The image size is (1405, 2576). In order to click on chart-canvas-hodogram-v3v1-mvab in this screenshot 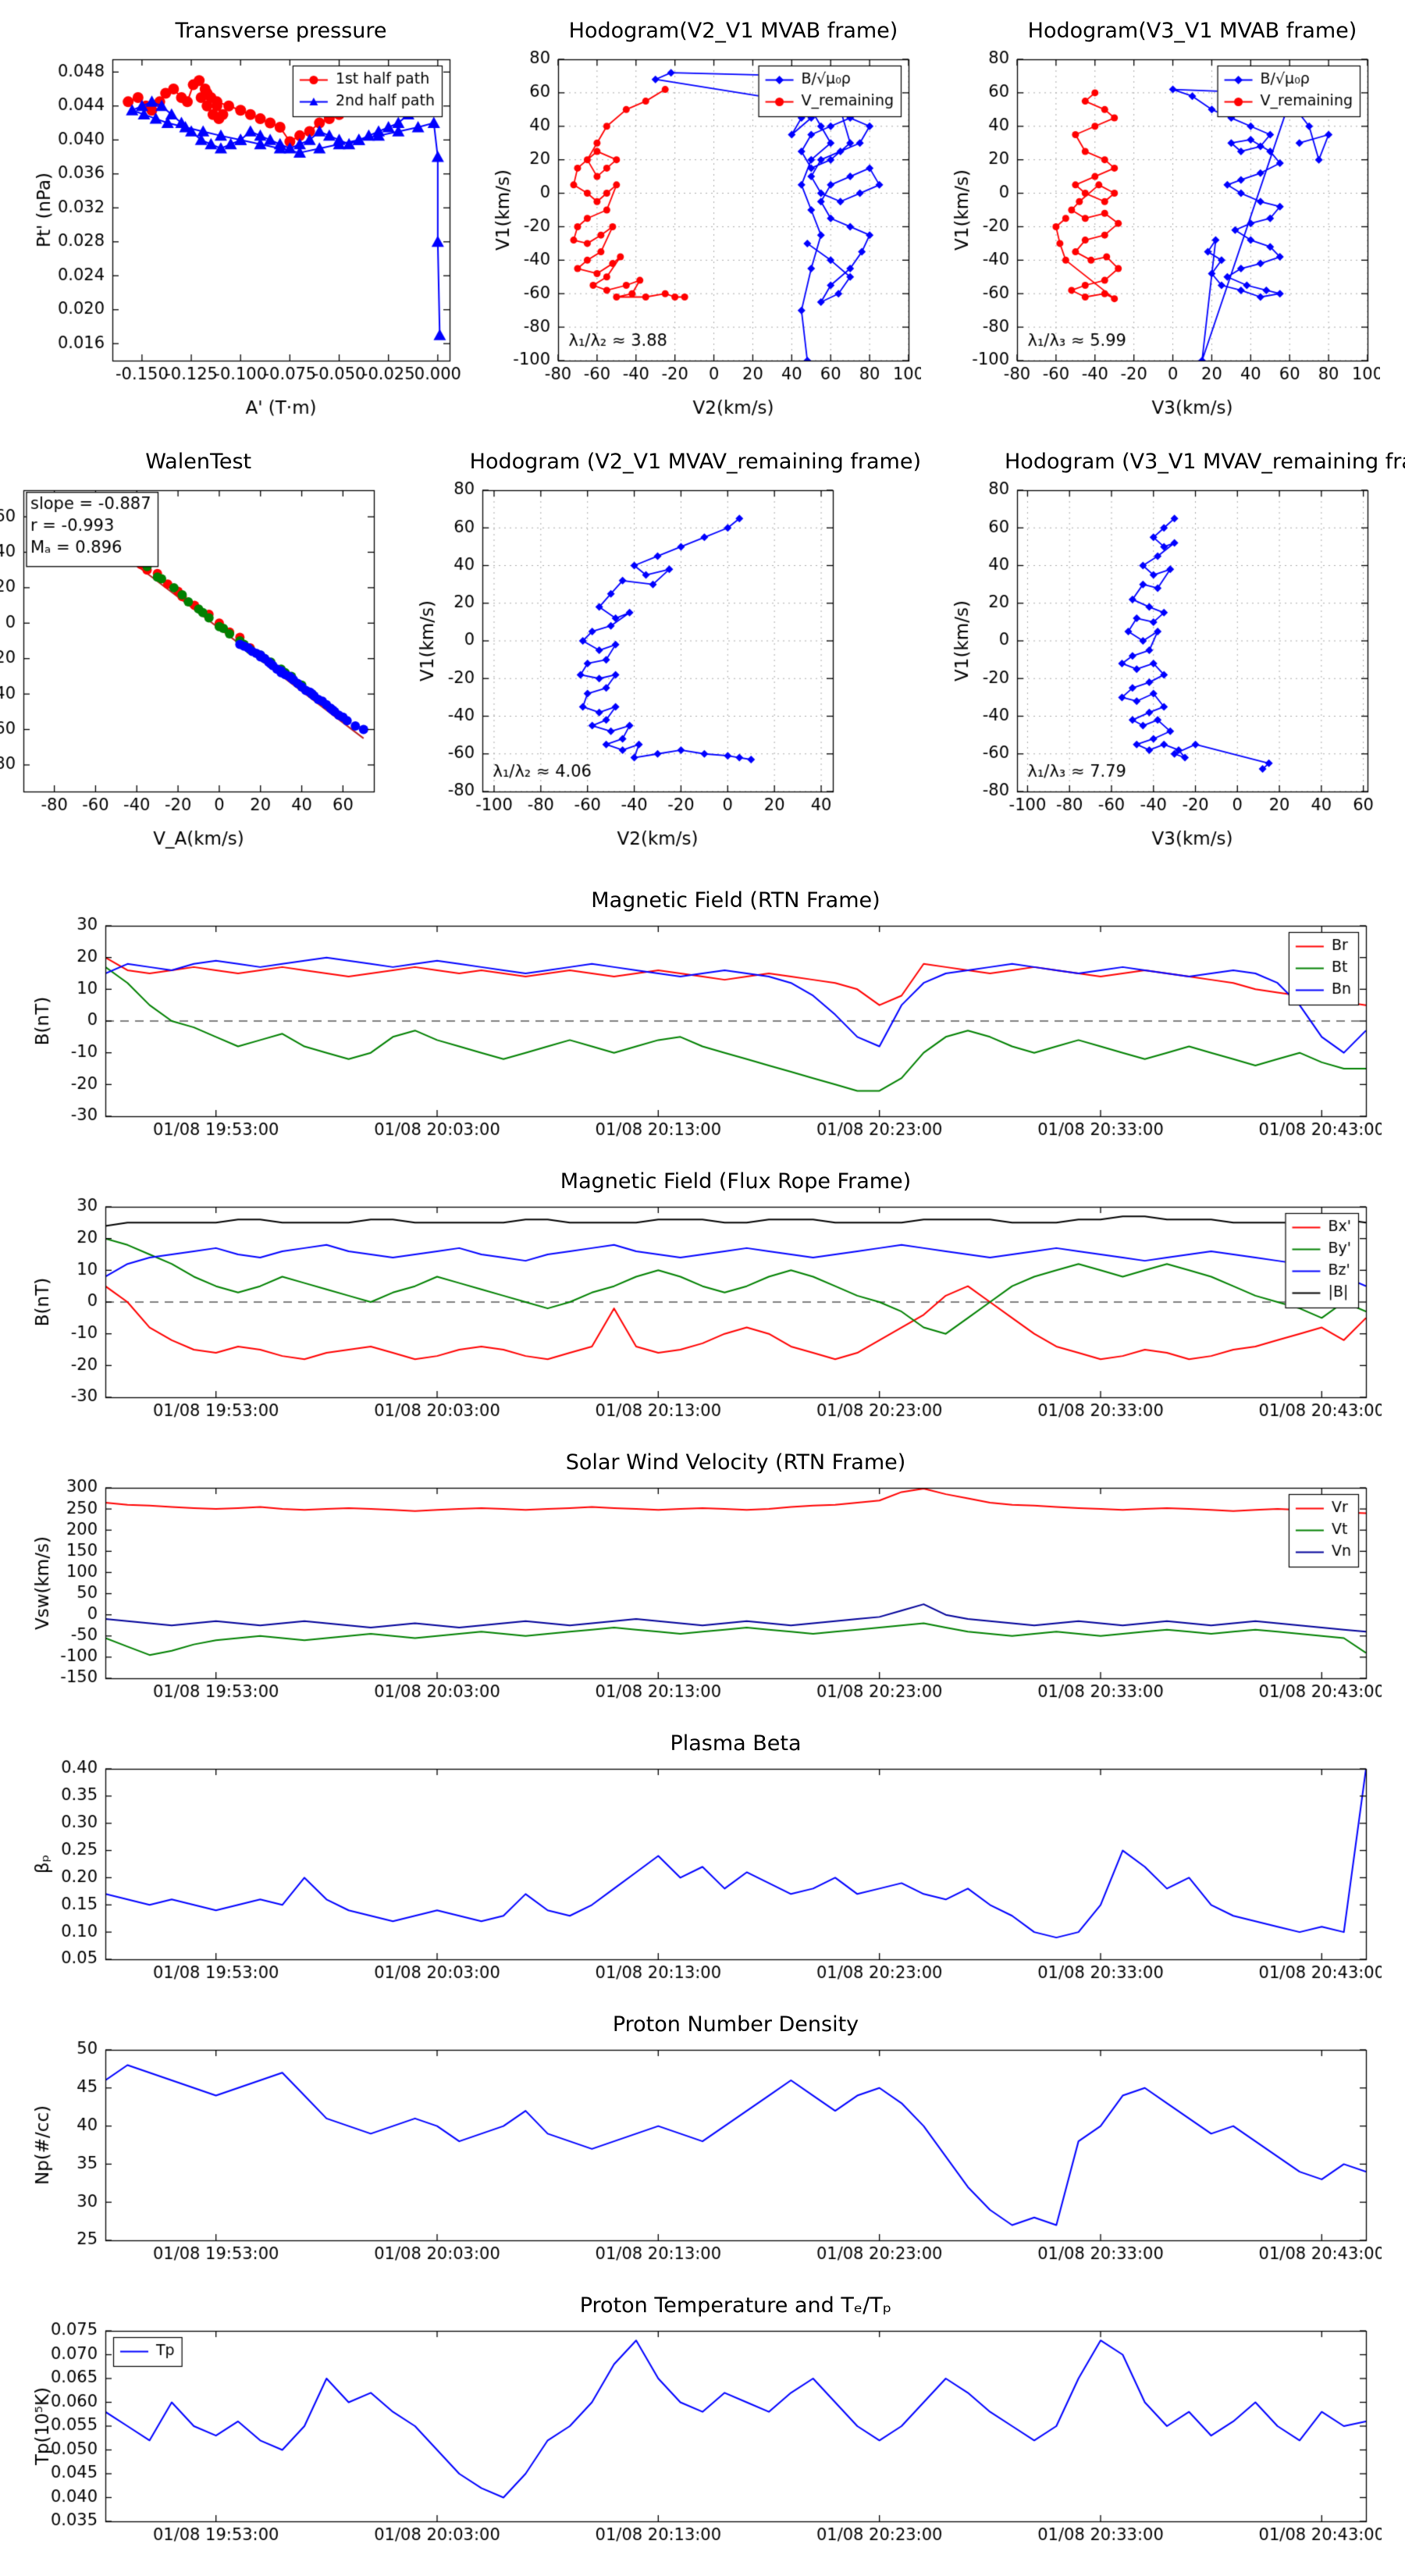, I will do `click(1161, 235)`.